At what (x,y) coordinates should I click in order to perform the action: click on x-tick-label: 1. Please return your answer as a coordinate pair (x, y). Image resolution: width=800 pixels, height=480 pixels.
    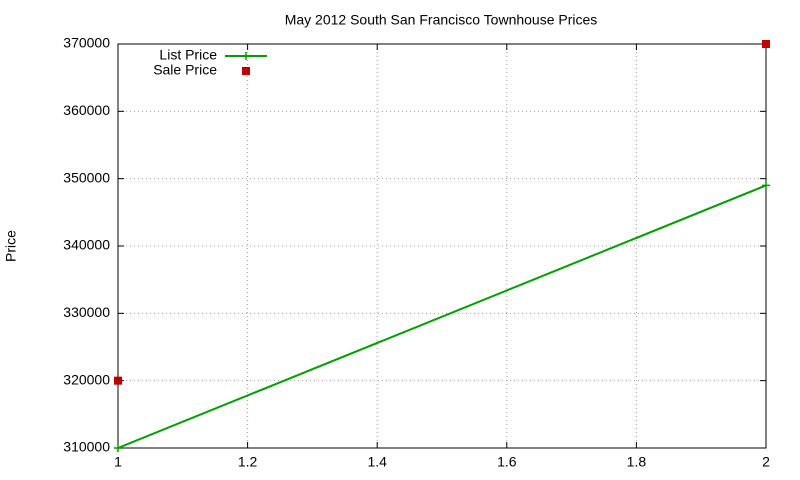
    Looking at the image, I should click on (118, 462).